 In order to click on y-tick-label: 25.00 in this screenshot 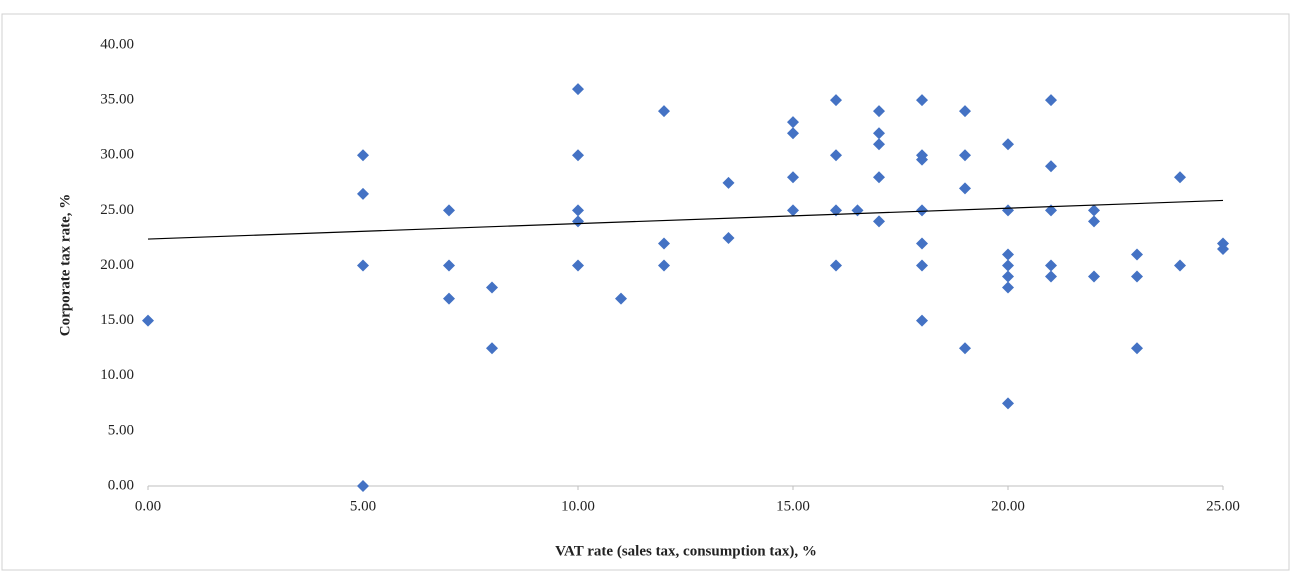, I will do `click(117, 210)`.